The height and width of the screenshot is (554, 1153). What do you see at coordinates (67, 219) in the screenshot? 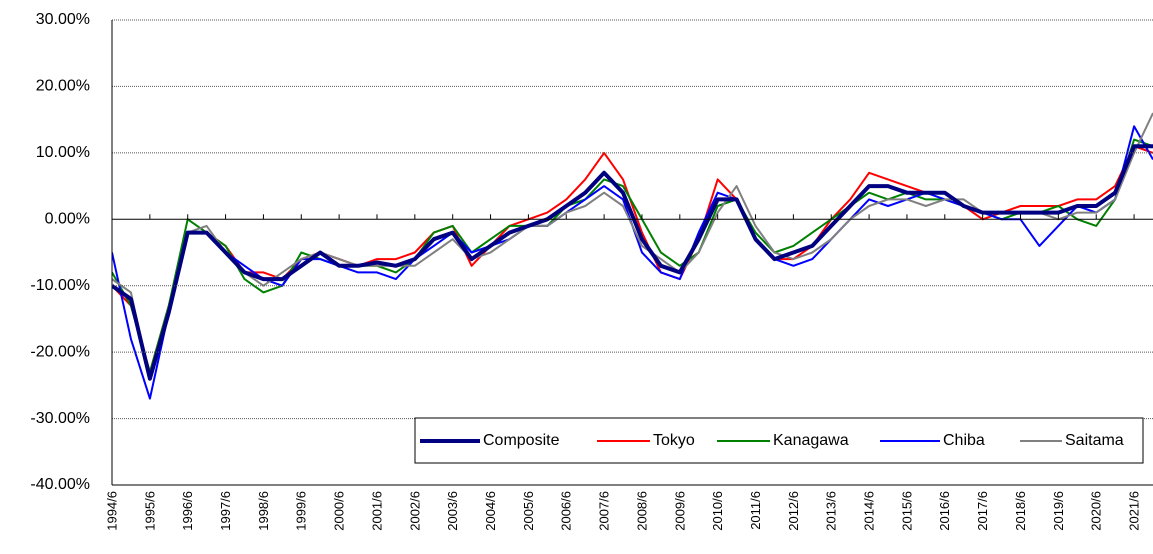
I see `y-tick-label: 0.00%` at bounding box center [67, 219].